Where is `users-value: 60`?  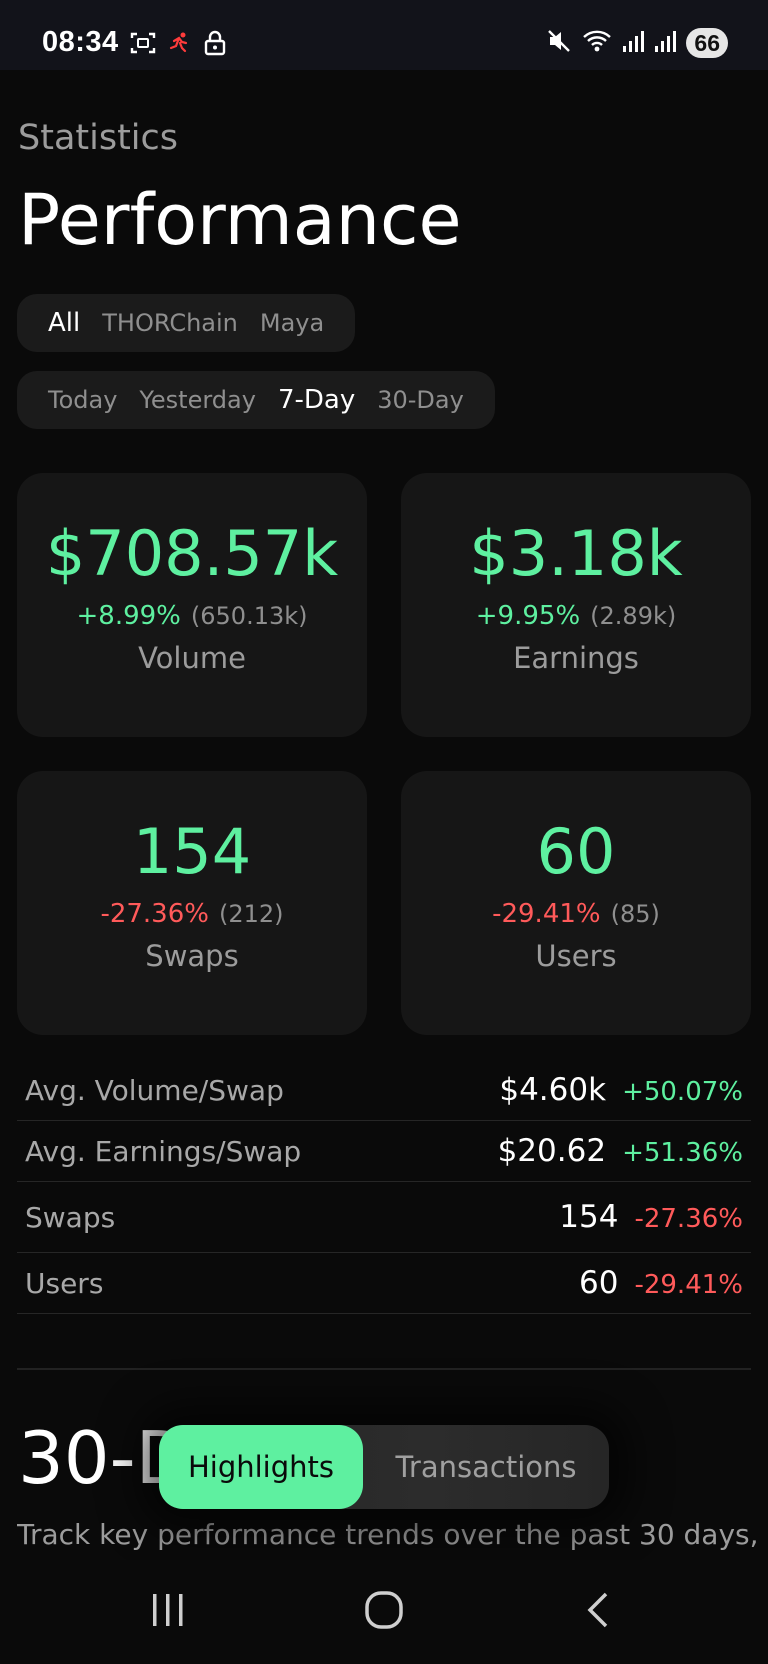 users-value: 60 is located at coordinates (576, 851).